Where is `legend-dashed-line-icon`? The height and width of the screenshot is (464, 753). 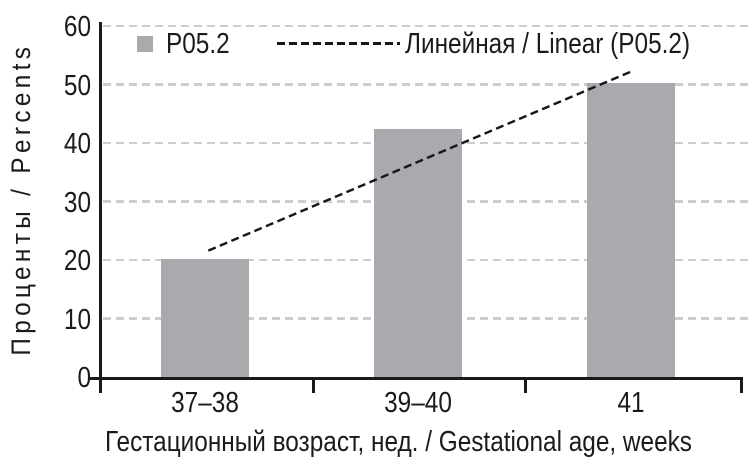
legend-dashed-line-icon is located at coordinates (338, 43).